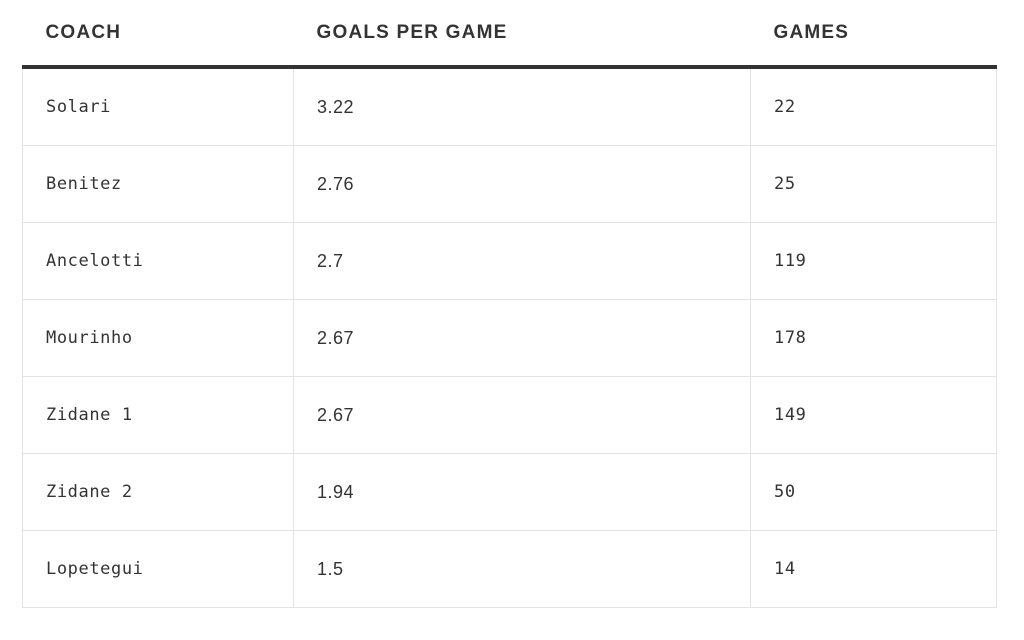 The width and height of the screenshot is (1024, 640). I want to click on table-row: Zidane 2 1.94 50, so click(509, 492).